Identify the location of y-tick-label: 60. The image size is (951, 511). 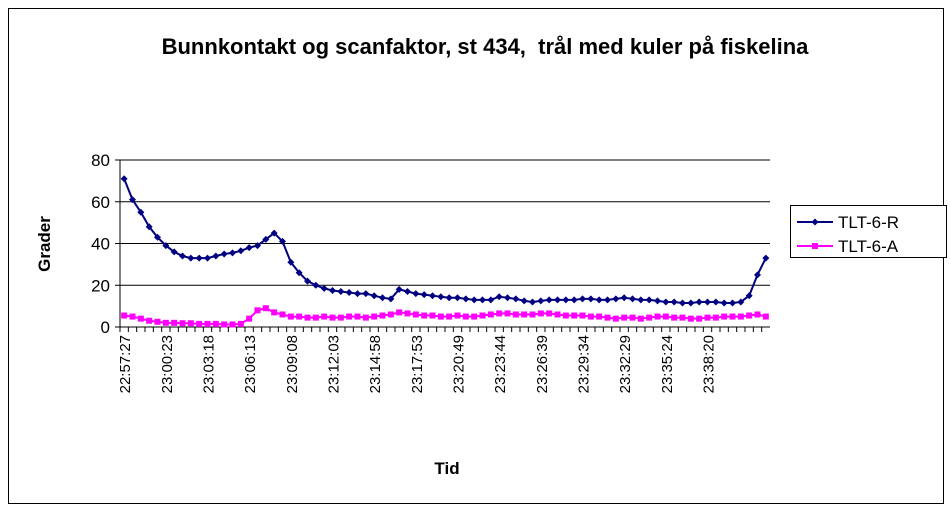
(100, 202).